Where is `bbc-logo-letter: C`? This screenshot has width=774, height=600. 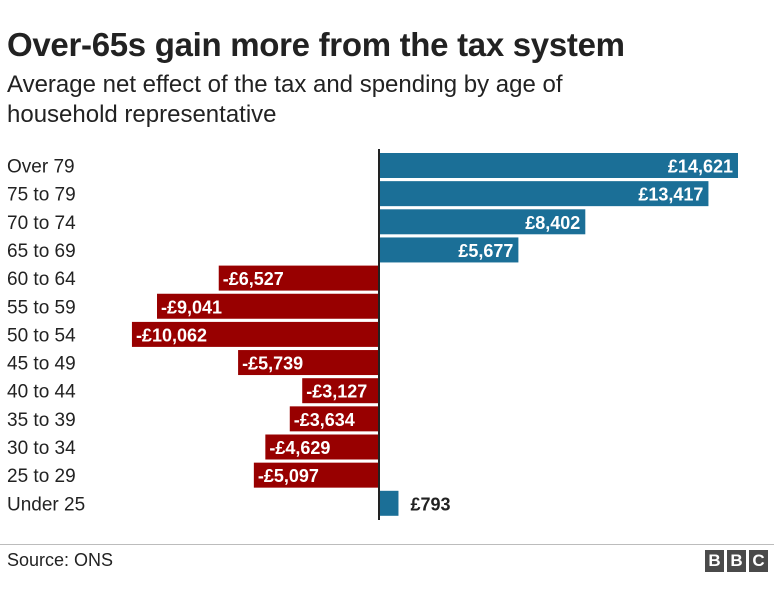 bbc-logo-letter: C is located at coordinates (758, 561).